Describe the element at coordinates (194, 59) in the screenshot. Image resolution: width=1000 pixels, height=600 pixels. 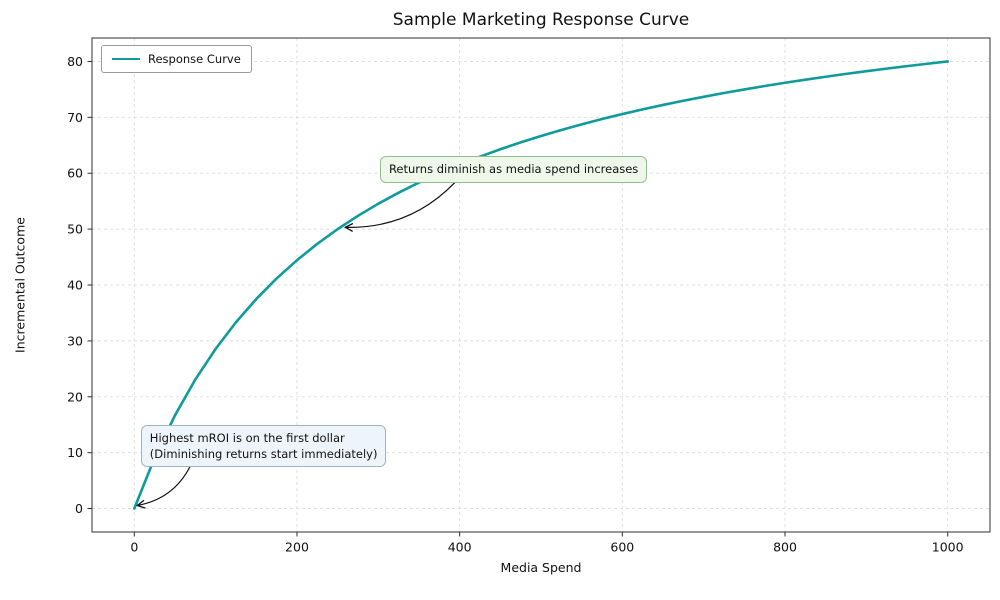
I see `legend-label: Response Curve` at that location.